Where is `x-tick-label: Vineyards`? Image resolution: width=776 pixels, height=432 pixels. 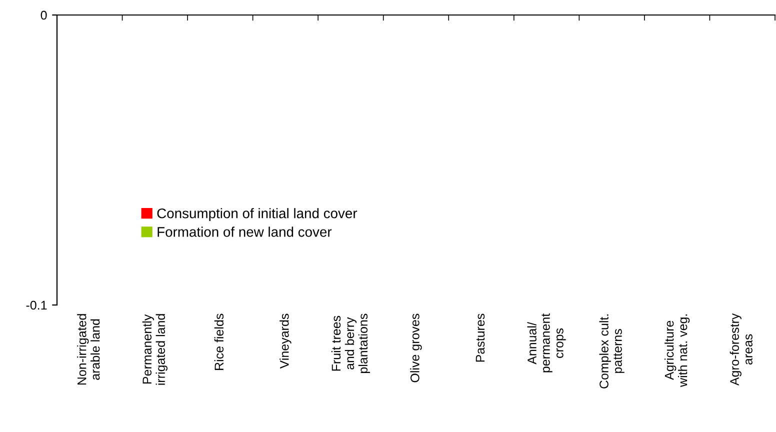 x-tick-label: Vineyards is located at coordinates (286, 341).